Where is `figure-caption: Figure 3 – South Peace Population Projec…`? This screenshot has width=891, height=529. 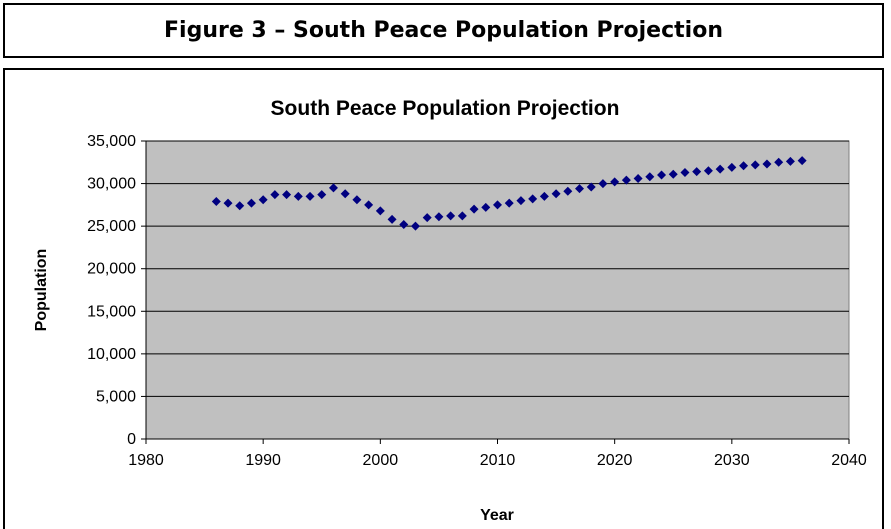 figure-caption: Figure 3 – South Peace Population Projec… is located at coordinates (443, 30).